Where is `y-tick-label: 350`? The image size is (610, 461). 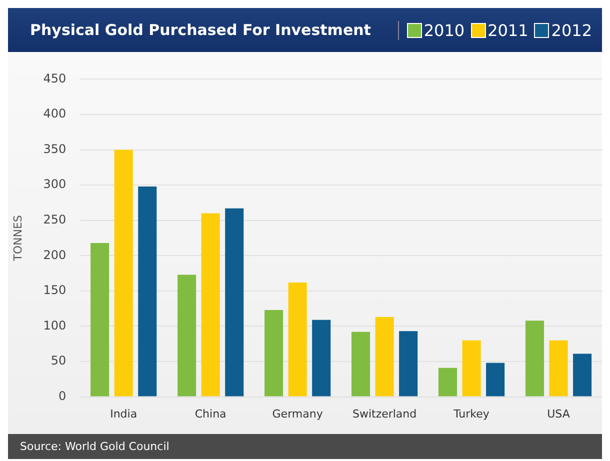 y-tick-label: 350 is located at coordinates (54, 149).